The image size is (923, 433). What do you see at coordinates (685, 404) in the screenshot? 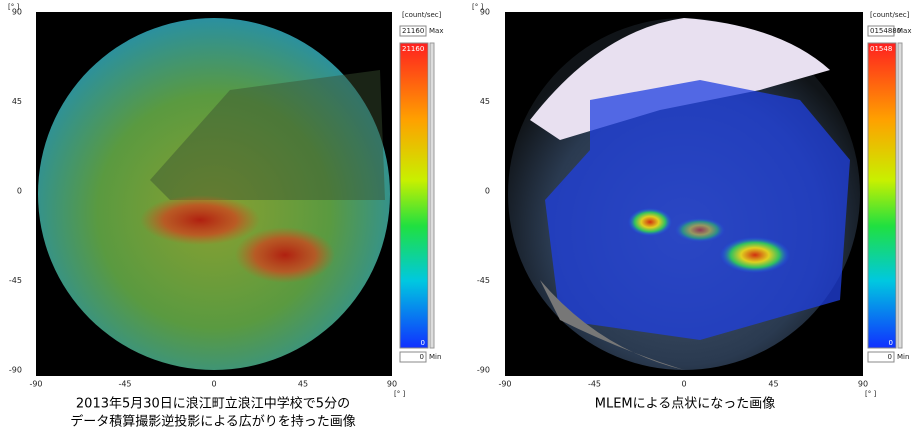
I see `caption: MLEMによる点状になった画像` at bounding box center [685, 404].